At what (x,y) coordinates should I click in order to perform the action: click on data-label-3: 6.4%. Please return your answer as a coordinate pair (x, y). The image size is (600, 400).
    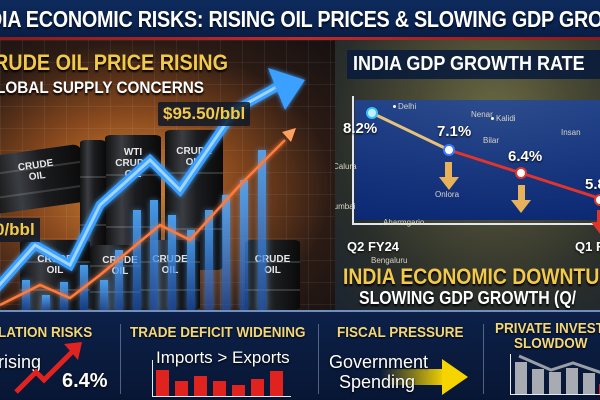
    Looking at the image, I should click on (525, 156).